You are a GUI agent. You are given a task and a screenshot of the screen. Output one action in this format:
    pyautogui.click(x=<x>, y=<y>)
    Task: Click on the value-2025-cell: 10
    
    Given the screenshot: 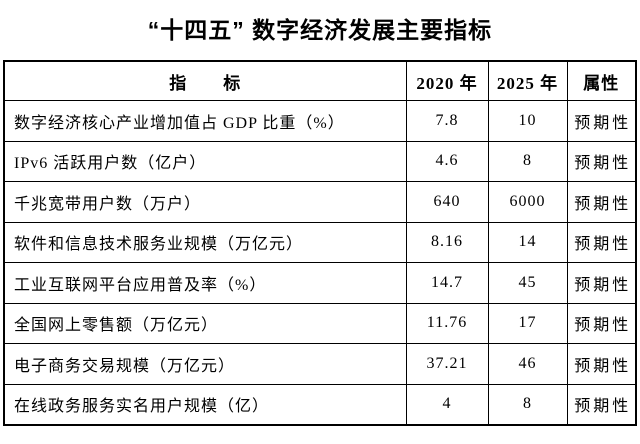 What is the action you would take?
    pyautogui.click(x=527, y=121)
    